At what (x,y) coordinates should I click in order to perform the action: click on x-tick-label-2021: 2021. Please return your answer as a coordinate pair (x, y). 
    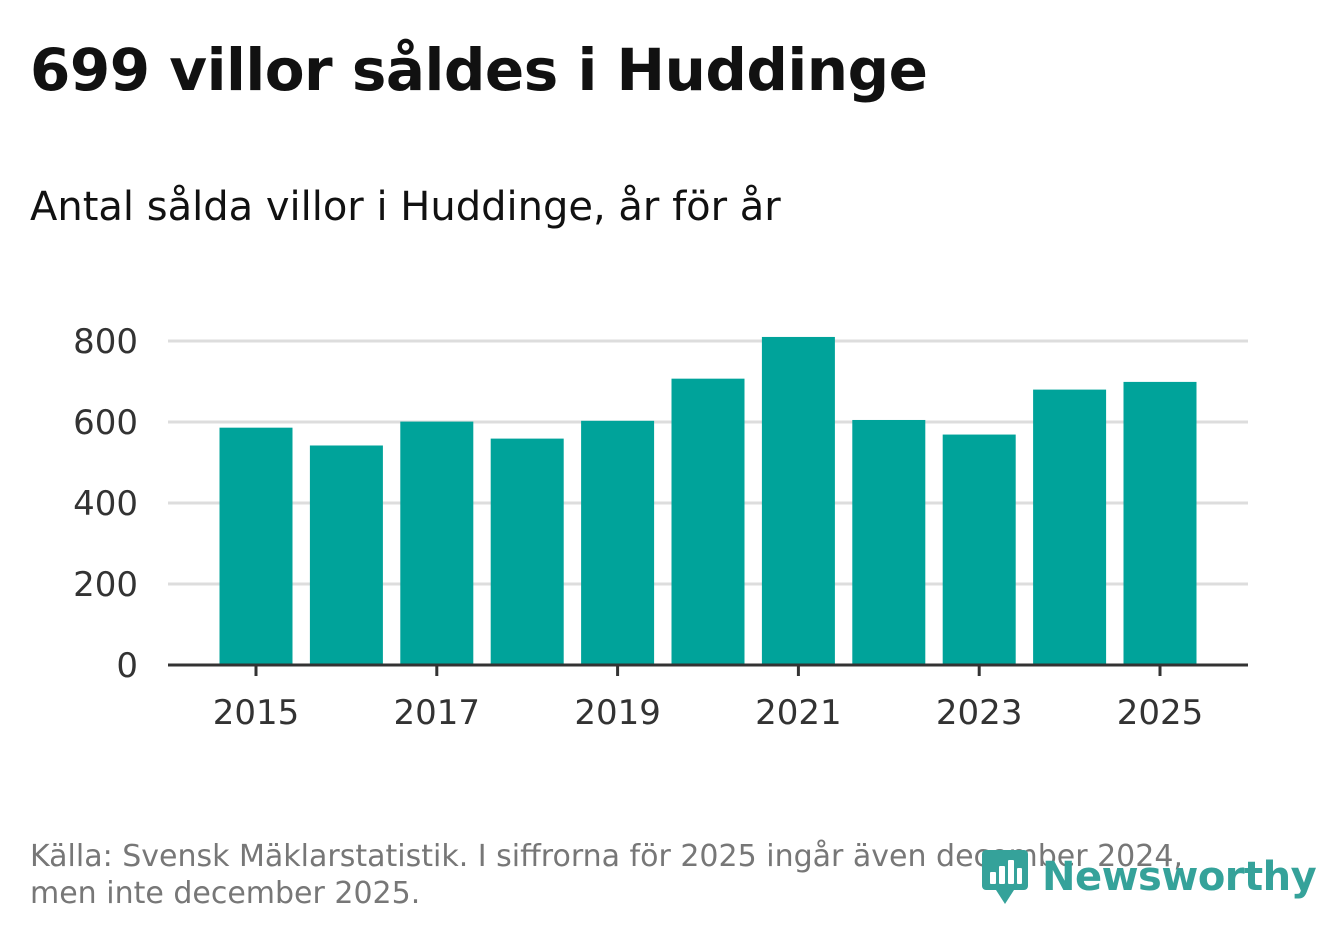
    Looking at the image, I should click on (798, 713).